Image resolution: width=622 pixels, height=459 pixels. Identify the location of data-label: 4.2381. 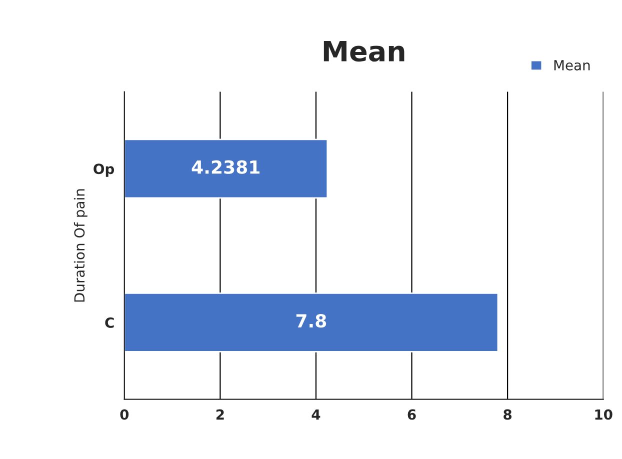
(226, 167).